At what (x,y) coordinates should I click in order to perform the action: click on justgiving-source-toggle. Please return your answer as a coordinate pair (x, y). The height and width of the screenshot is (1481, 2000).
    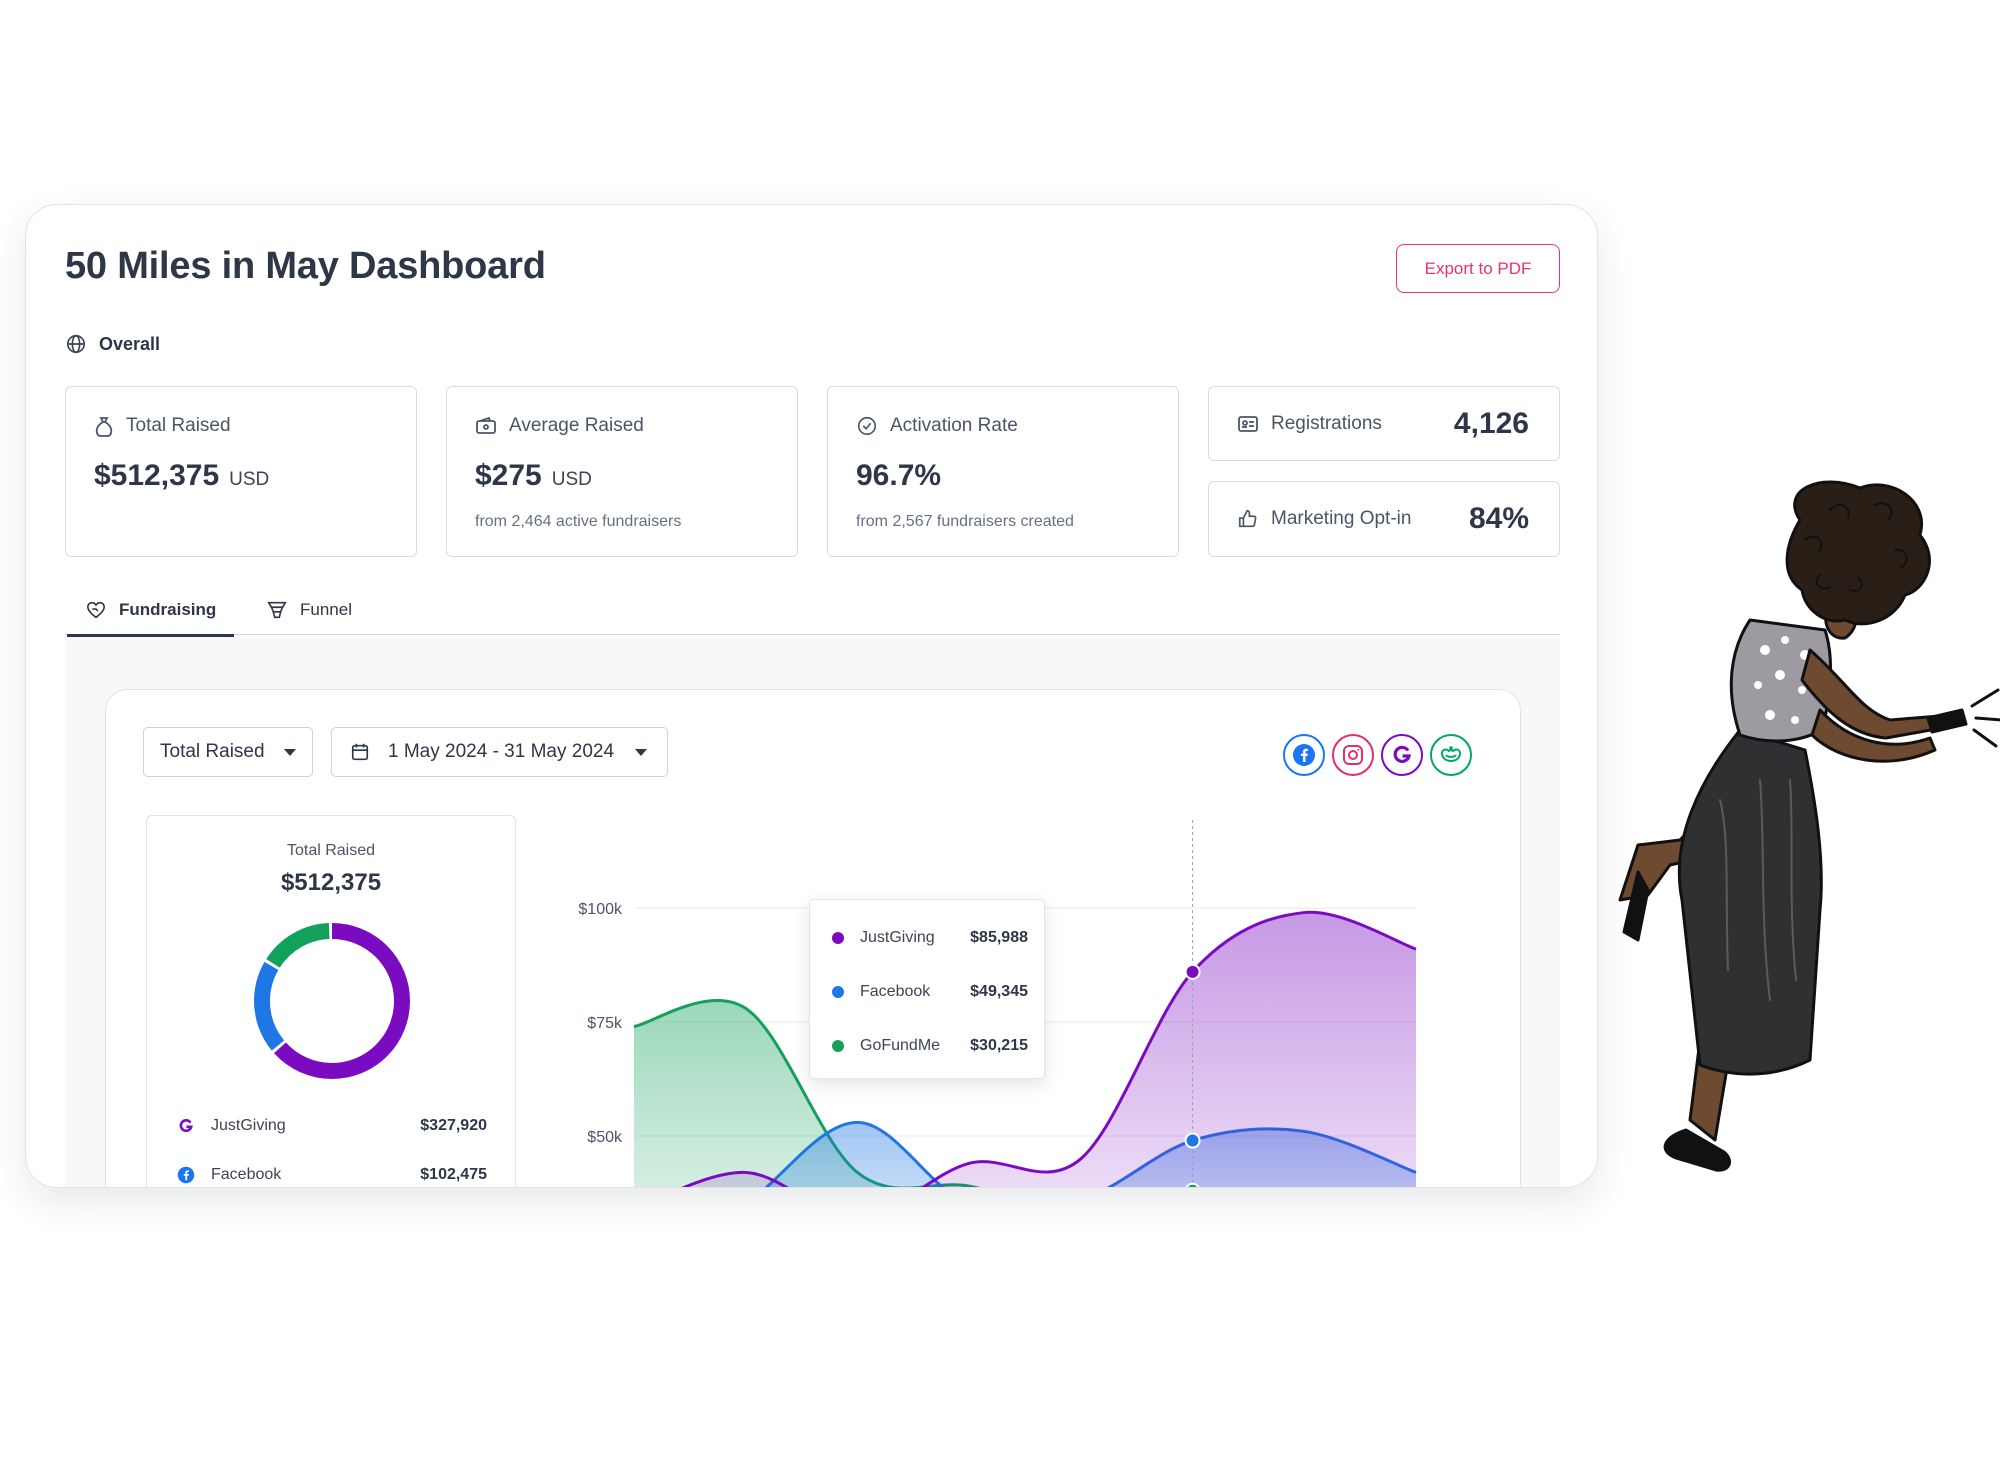
    Looking at the image, I should click on (1402, 755).